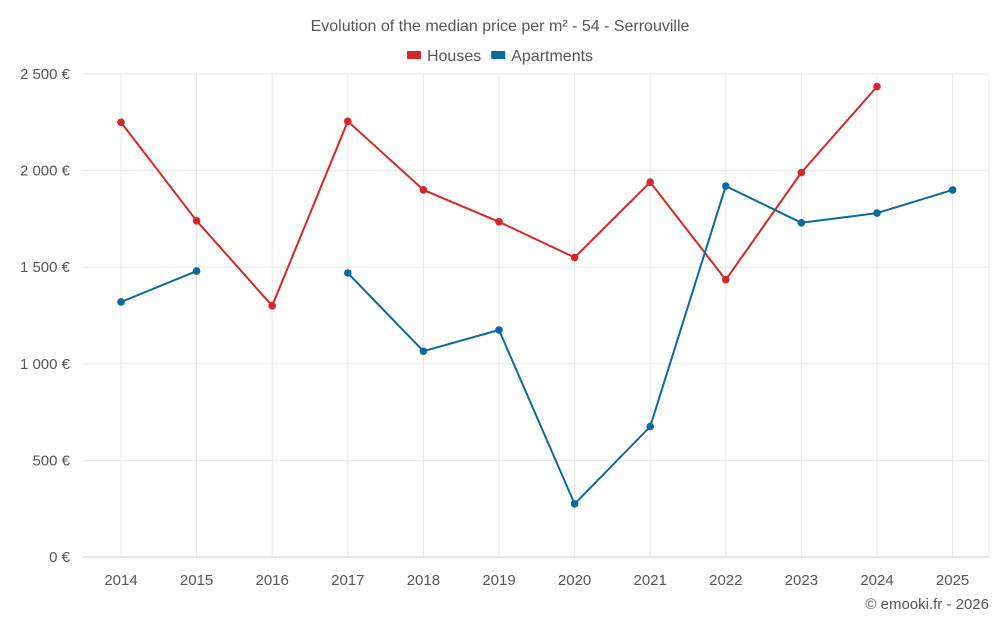  Describe the element at coordinates (413, 55) in the screenshot. I see `legend-swatch-houses` at that location.